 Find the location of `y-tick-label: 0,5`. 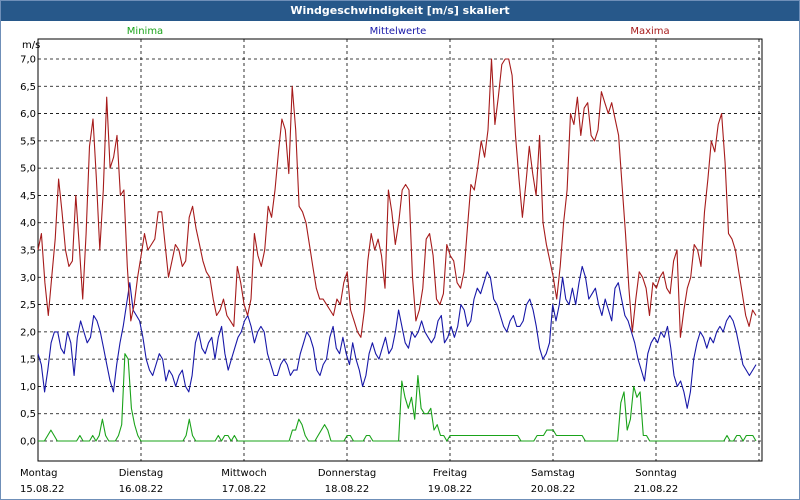

y-tick-label: 0,5 is located at coordinates (28, 414).